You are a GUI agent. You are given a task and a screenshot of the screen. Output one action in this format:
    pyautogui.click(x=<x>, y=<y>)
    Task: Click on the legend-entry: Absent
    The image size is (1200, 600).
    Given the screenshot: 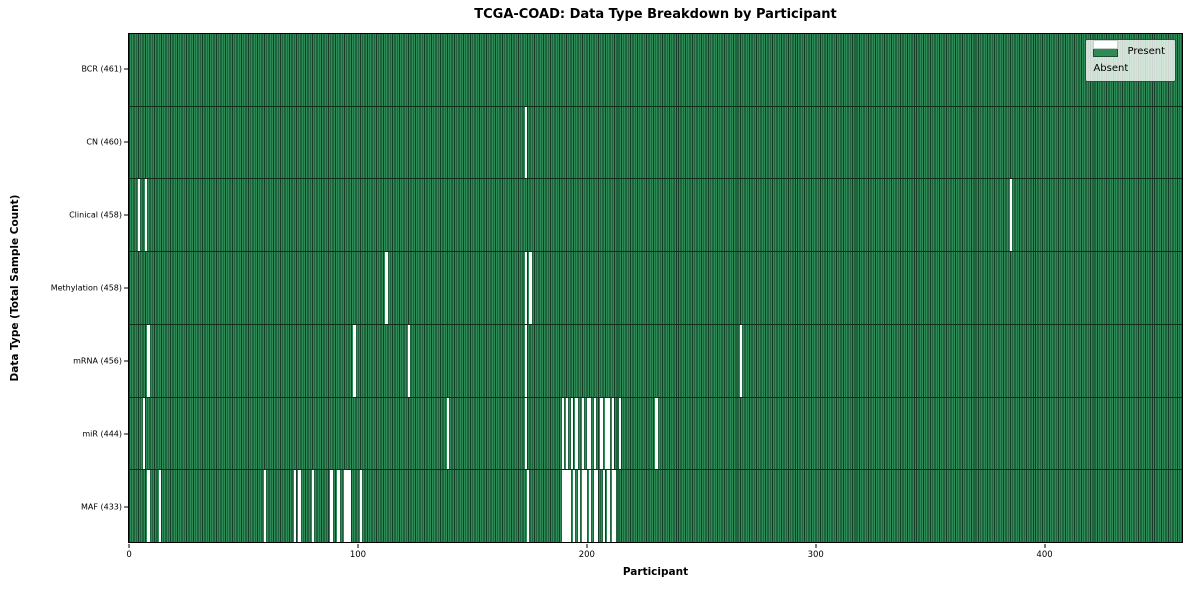 What is the action you would take?
    pyautogui.click(x=1129, y=57)
    